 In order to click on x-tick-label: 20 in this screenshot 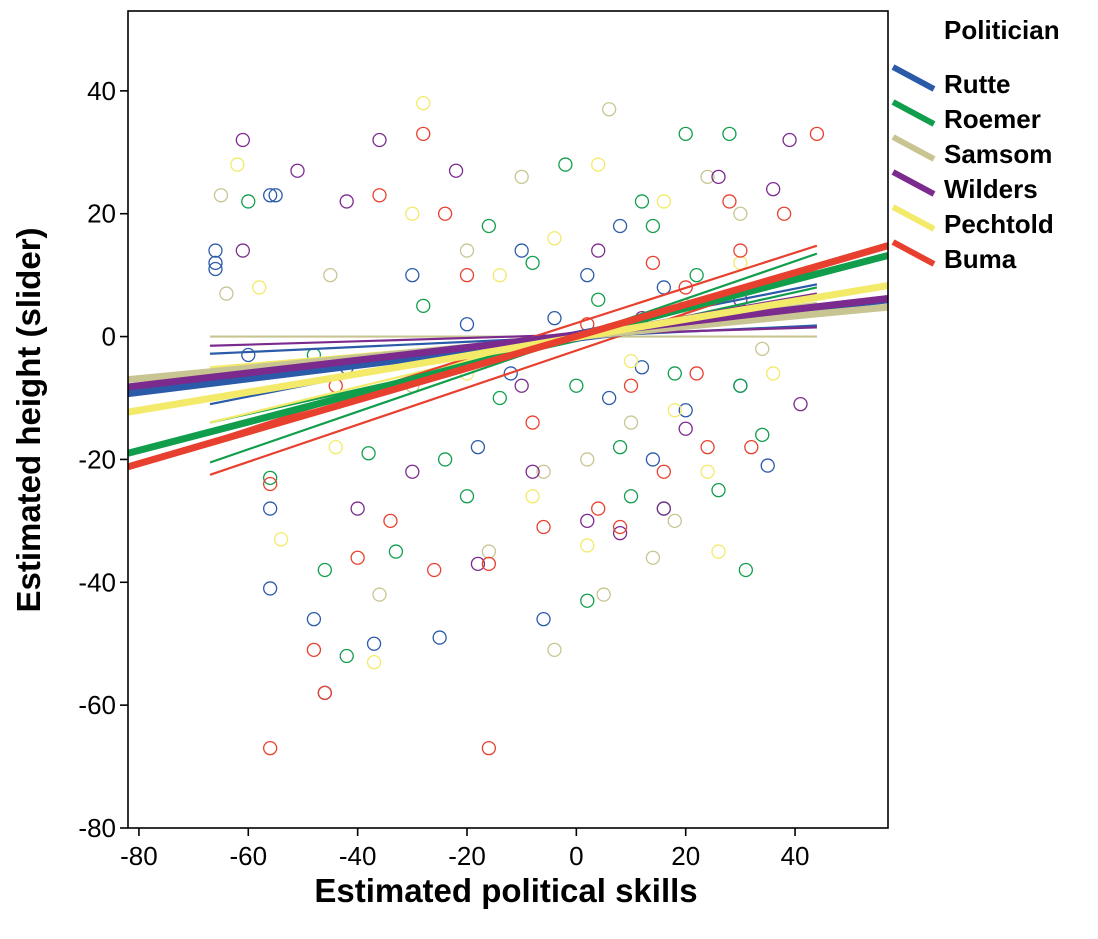, I will do `click(685, 856)`.